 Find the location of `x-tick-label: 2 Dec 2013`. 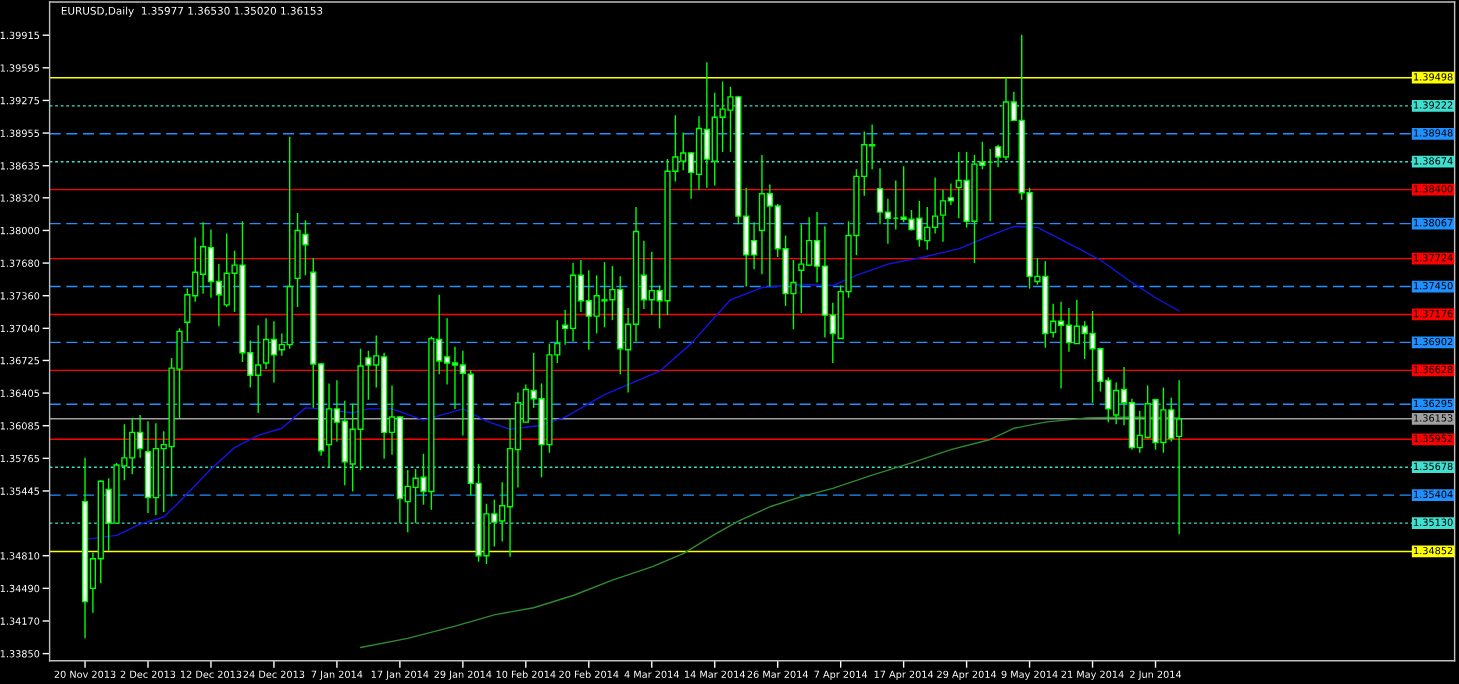

x-tick-label: 2 Dec 2013 is located at coordinates (148, 674).